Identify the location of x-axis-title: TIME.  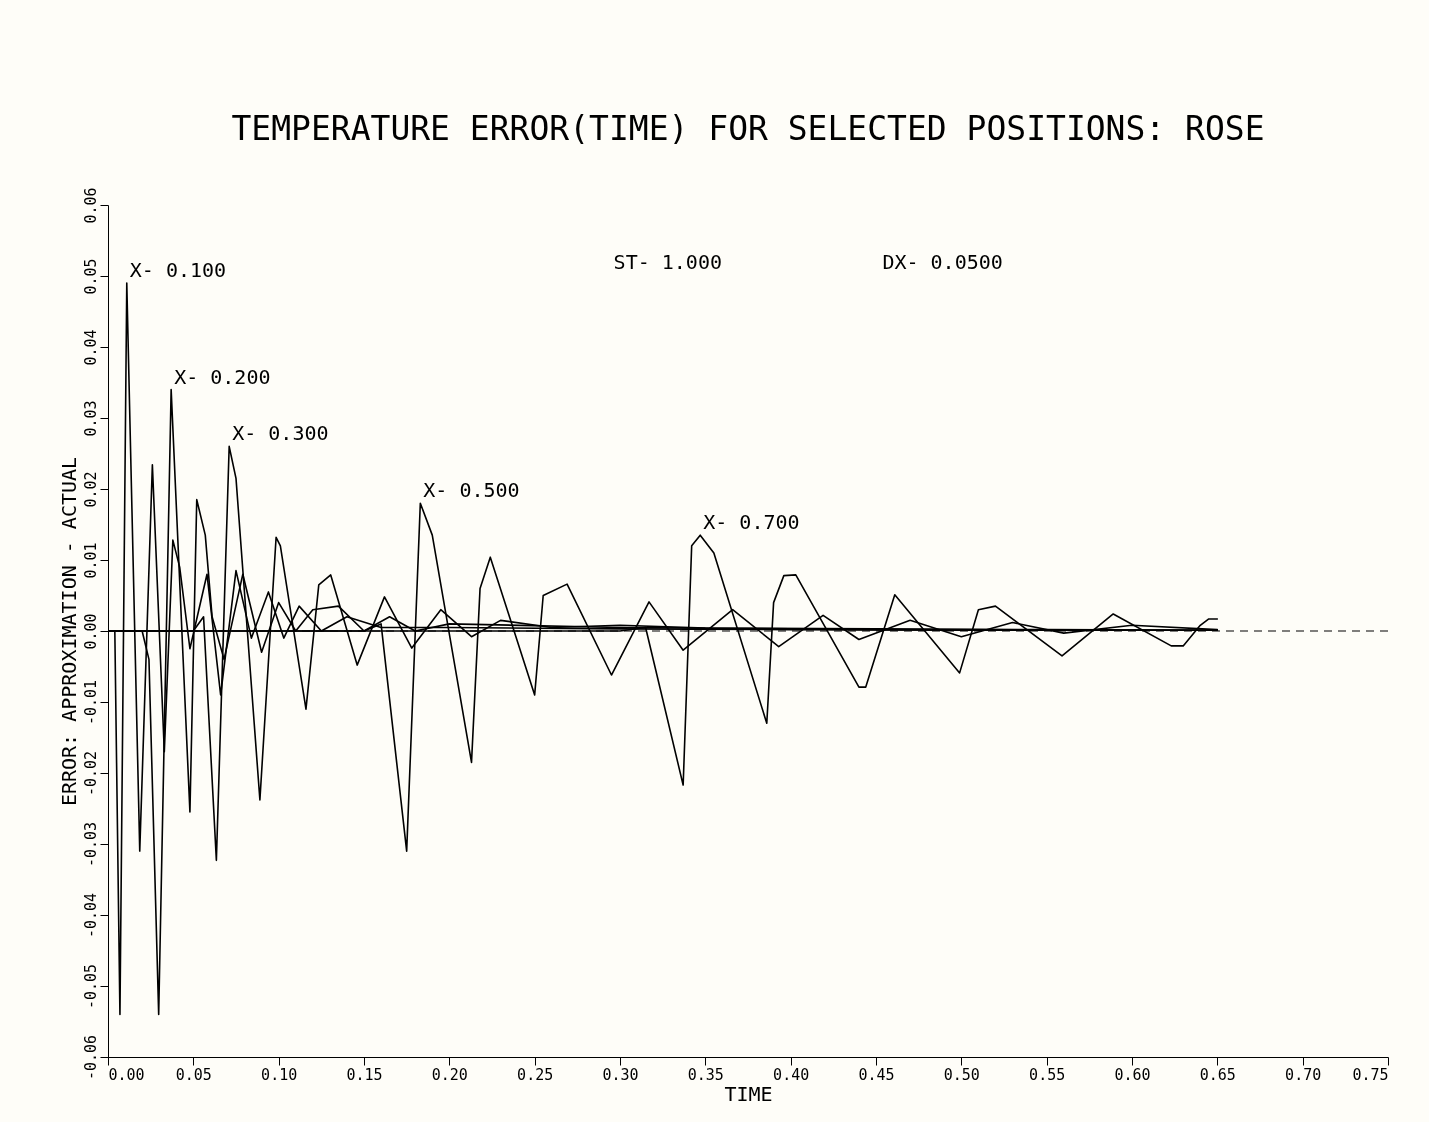
(748, 1093).